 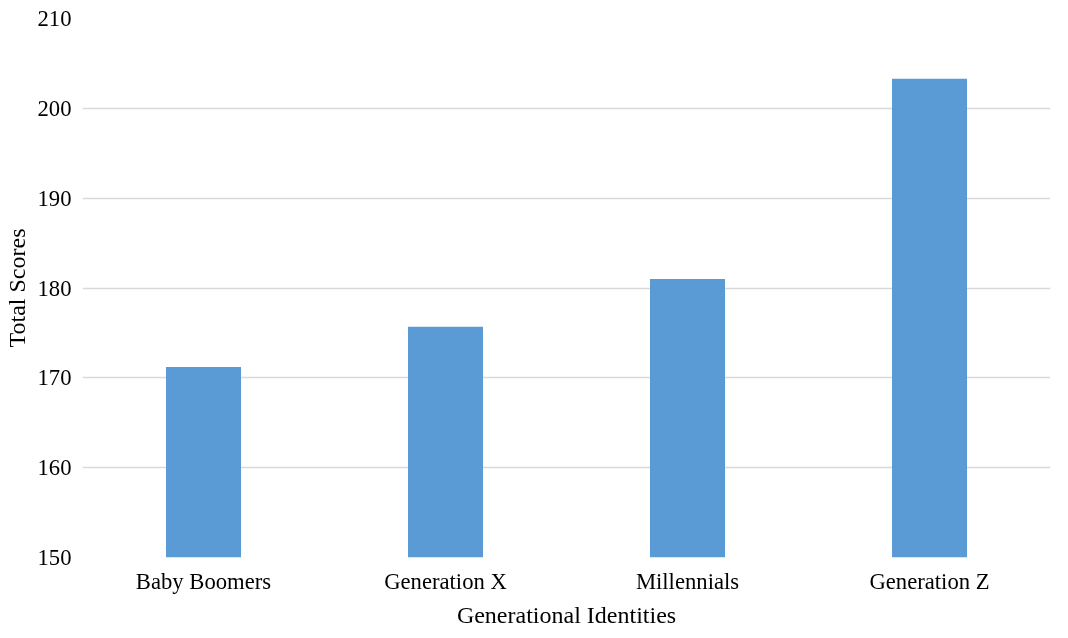 I want to click on y-tick-label: 170, so click(x=54, y=378).